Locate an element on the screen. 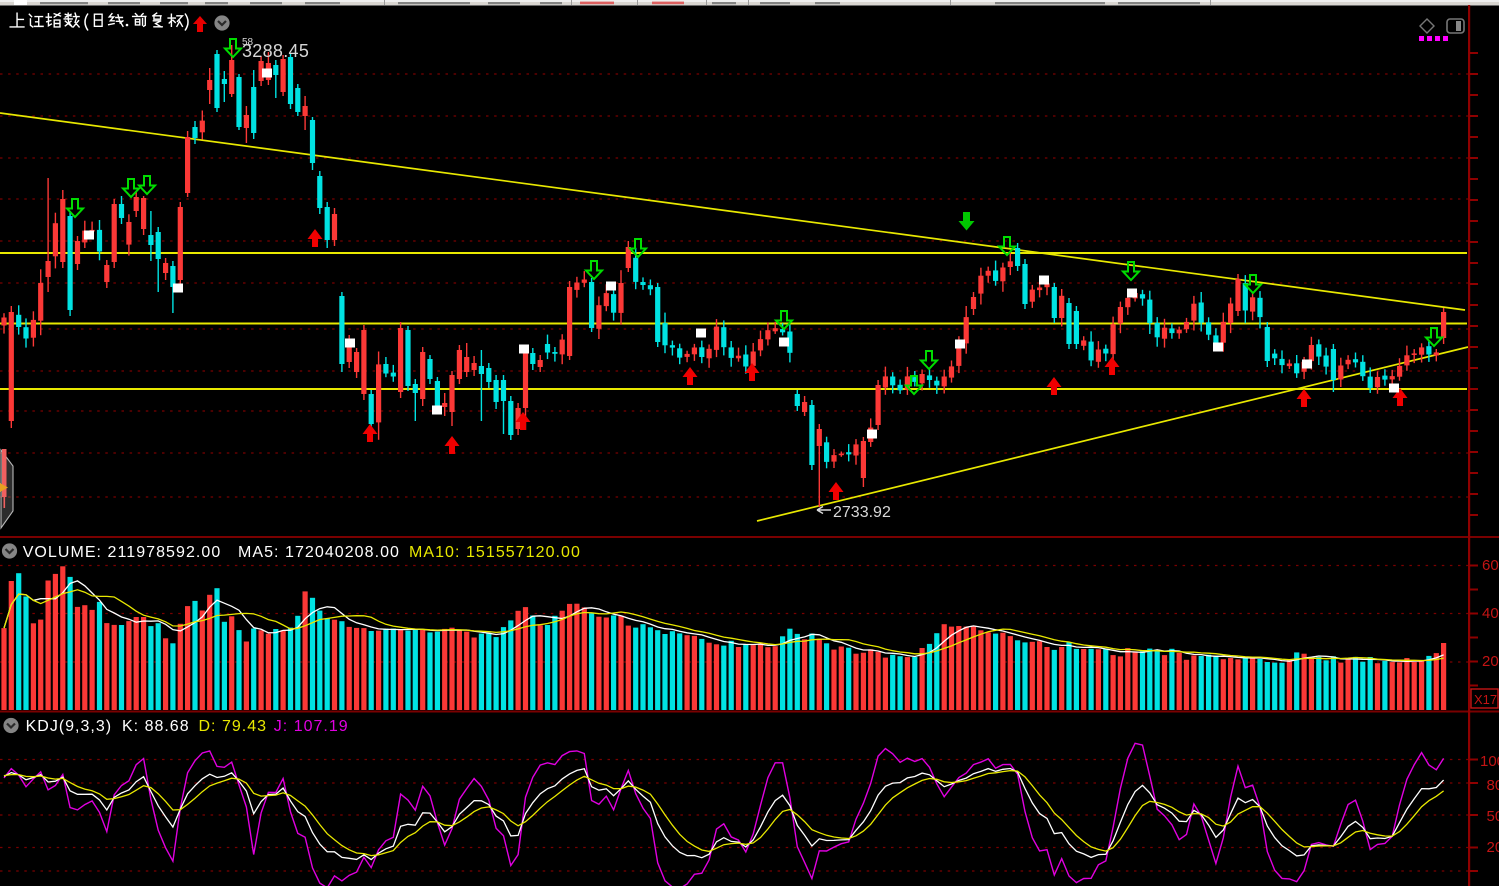  svg-text: KDJ(9,3,3) is located at coordinates (69, 726).